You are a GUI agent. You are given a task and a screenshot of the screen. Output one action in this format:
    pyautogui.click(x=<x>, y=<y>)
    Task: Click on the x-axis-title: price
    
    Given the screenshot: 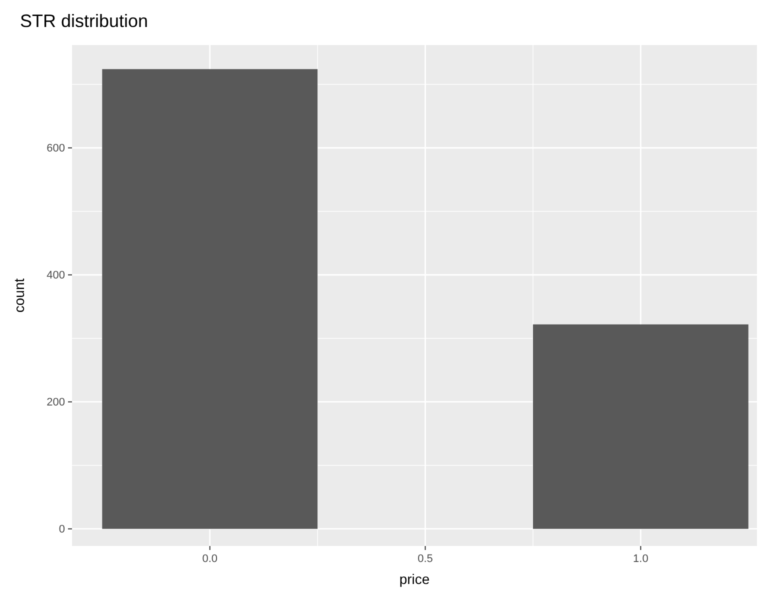 What is the action you would take?
    pyautogui.click(x=414, y=579)
    